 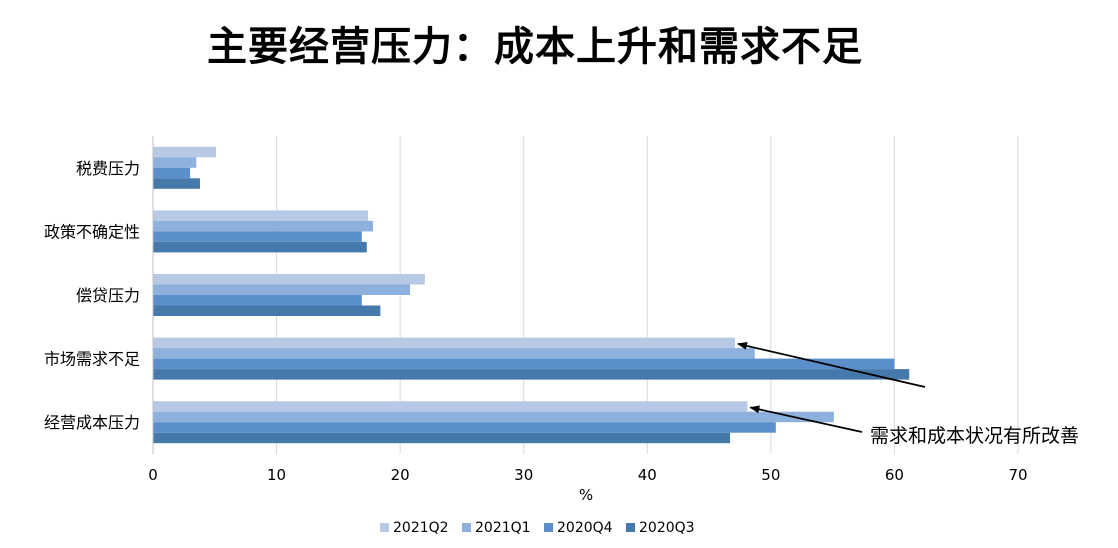 What do you see at coordinates (535, 47) in the screenshot?
I see `chart-title: 主要经营压力：成本上升和需求不足` at bounding box center [535, 47].